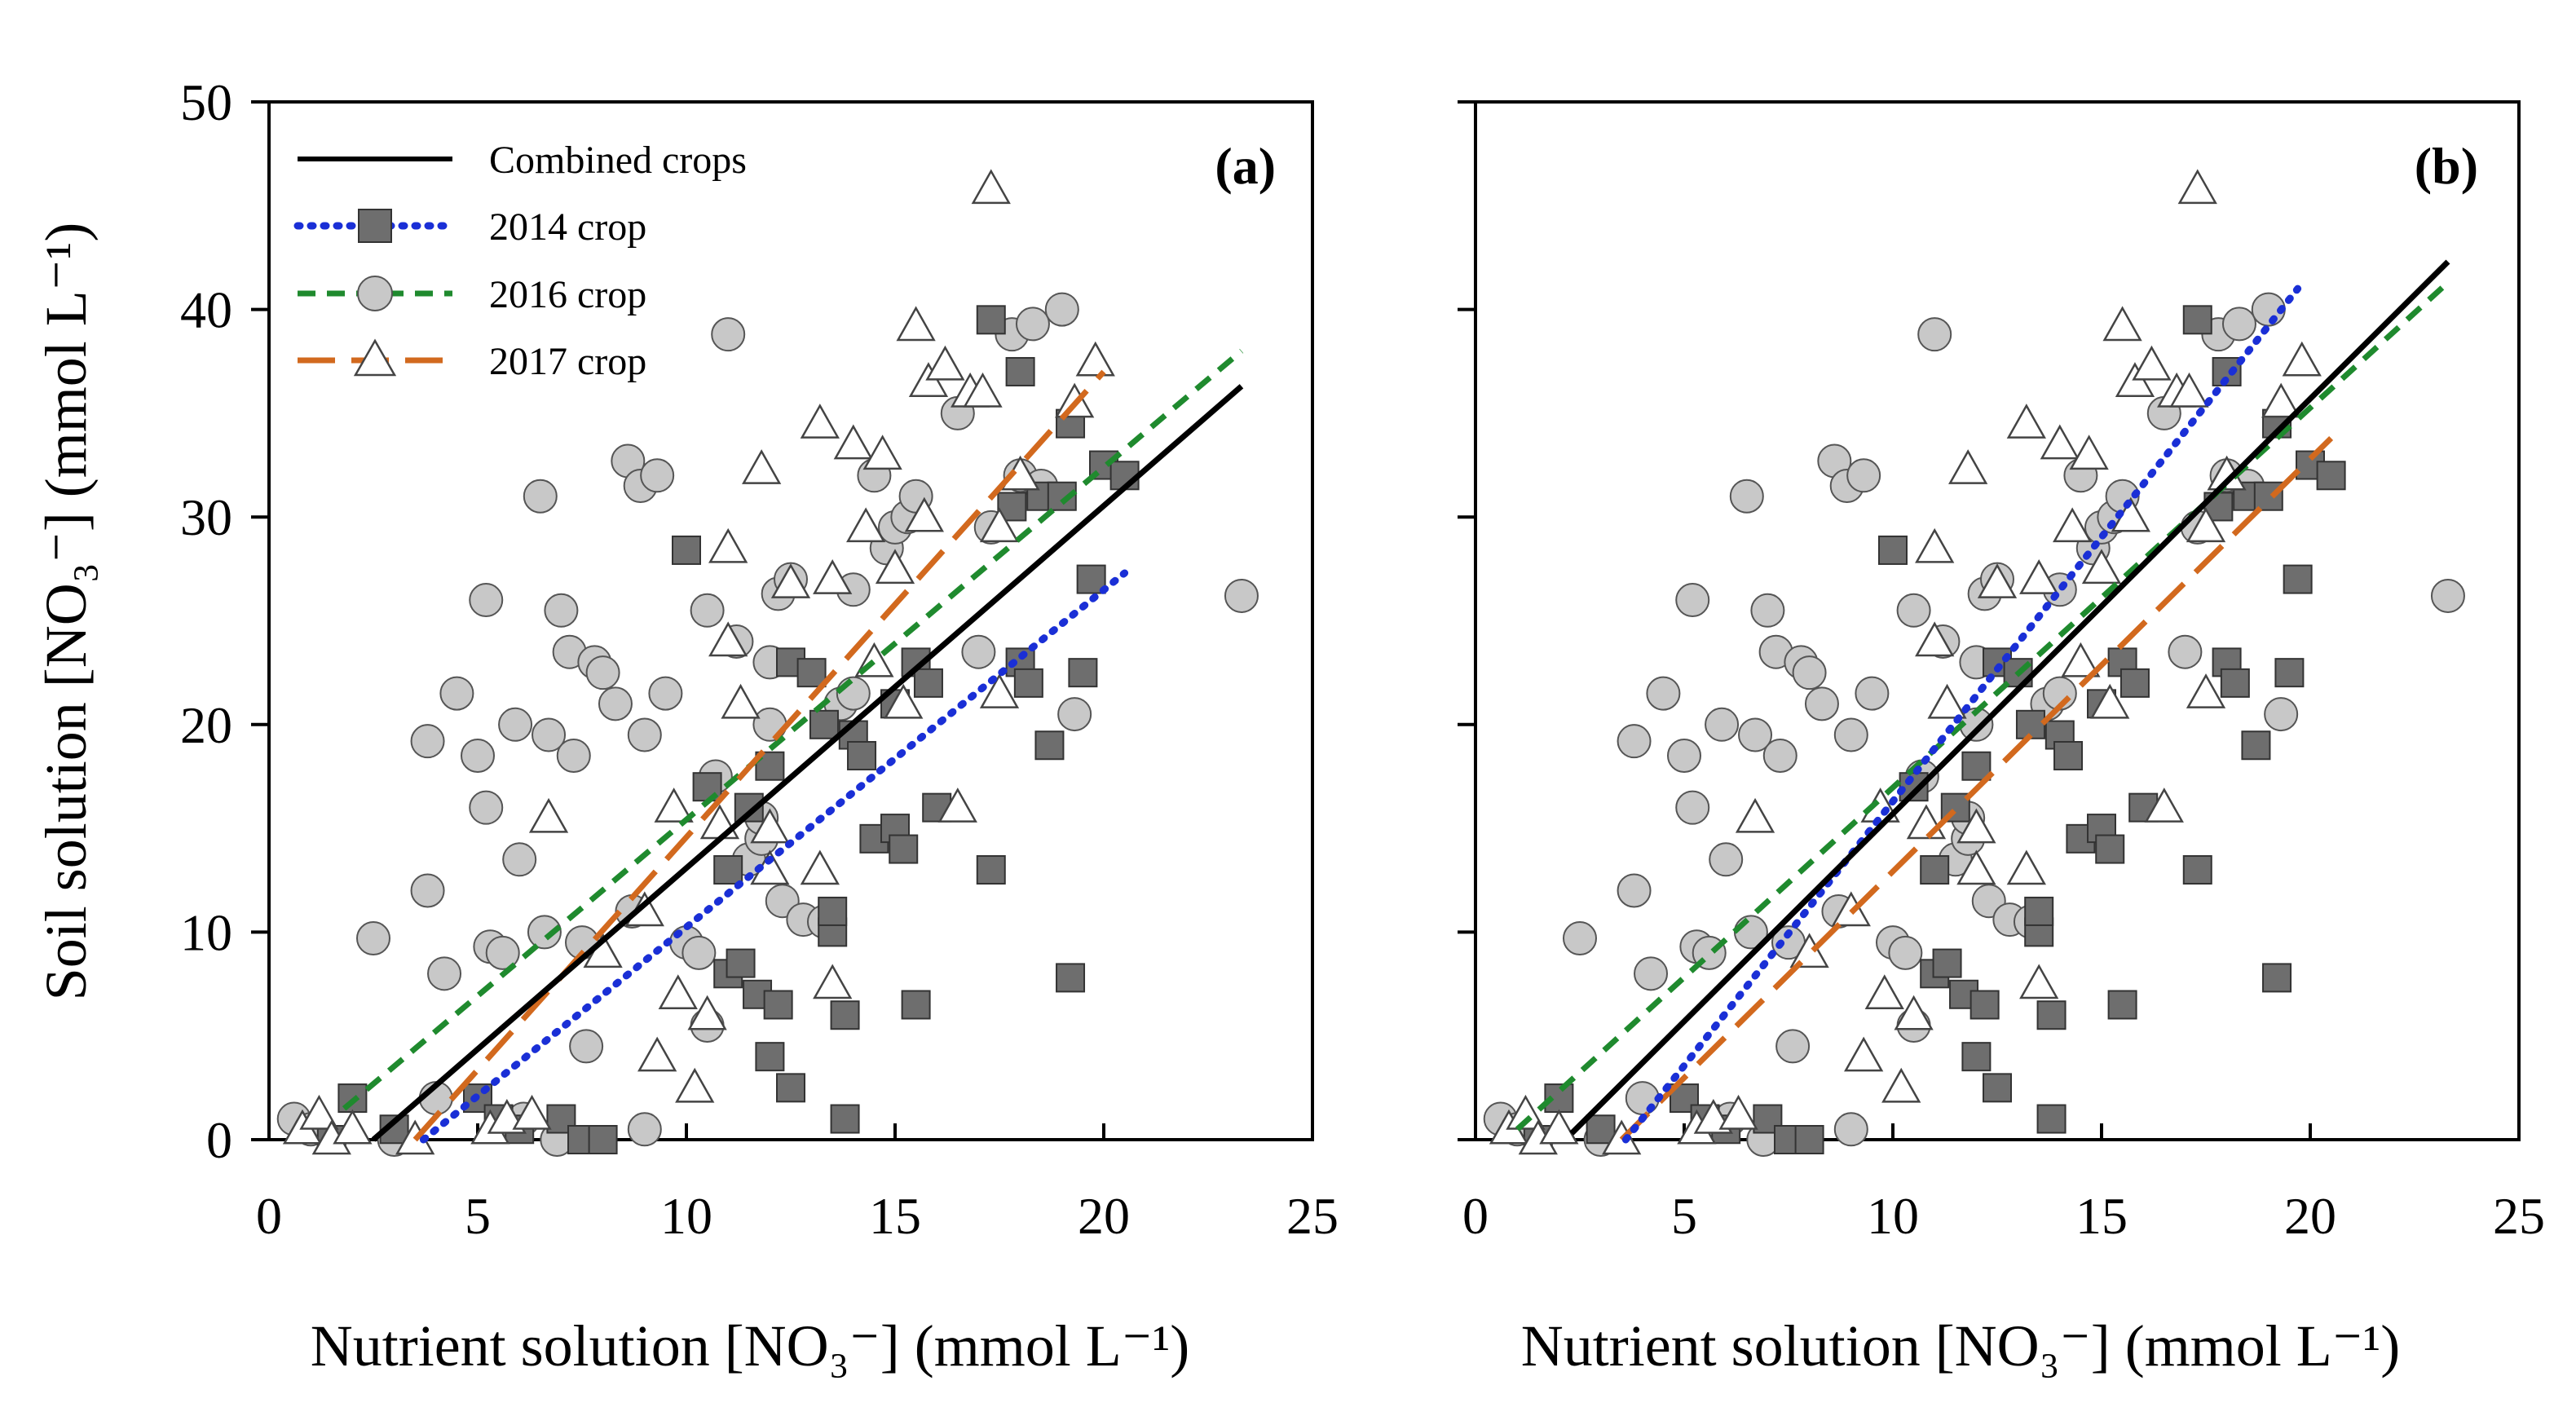 This screenshot has width=2576, height=1425. Describe the element at coordinates (759, 755) in the screenshot. I see `fit-line-2017` at that location.